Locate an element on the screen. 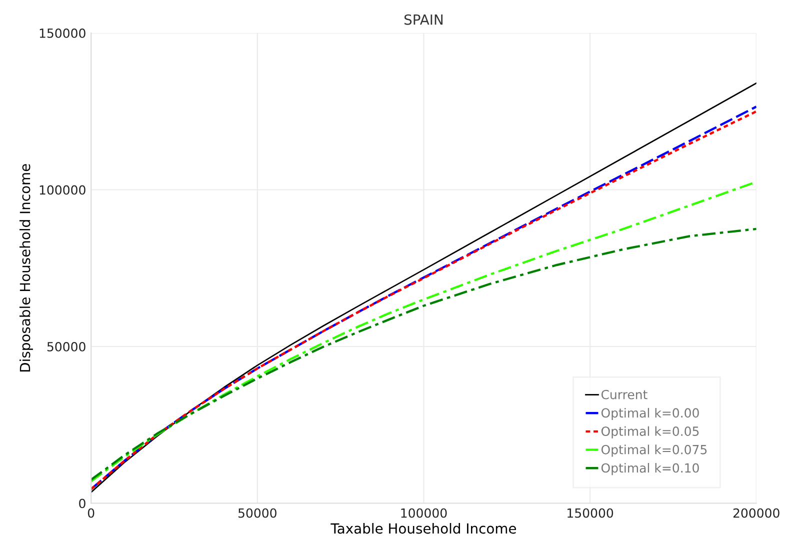  y-tick-label: 0 is located at coordinates (82, 503).